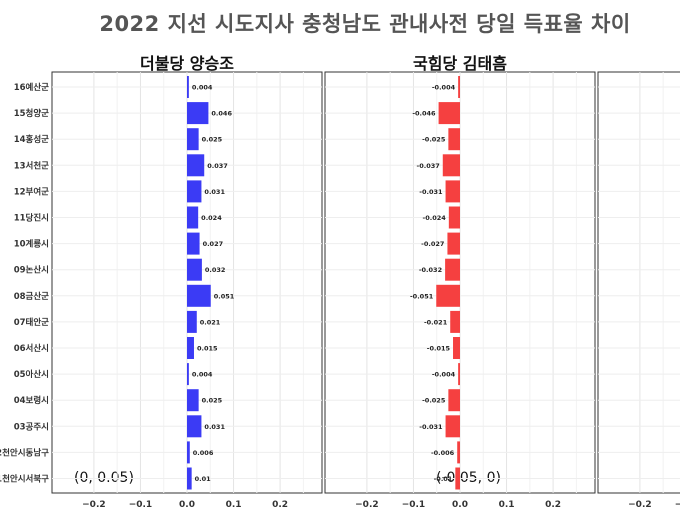  Describe the element at coordinates (215, 270) in the screenshot. I see `value-label-1-8: 0.032` at that location.